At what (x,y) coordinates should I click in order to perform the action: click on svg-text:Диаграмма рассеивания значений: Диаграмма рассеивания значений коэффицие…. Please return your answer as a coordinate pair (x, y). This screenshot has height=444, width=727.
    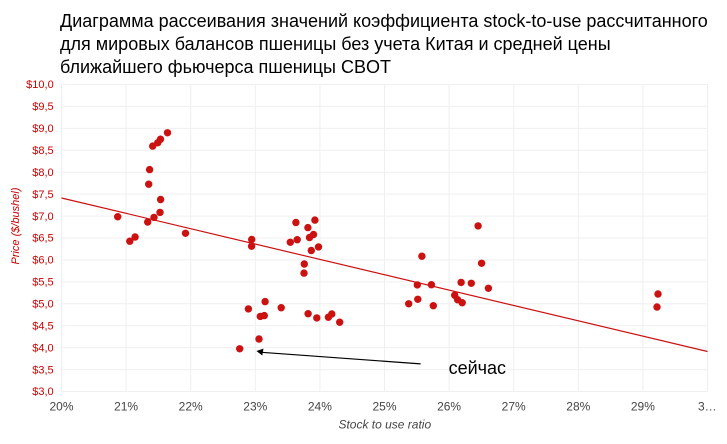
    Looking at the image, I should click on (384, 21).